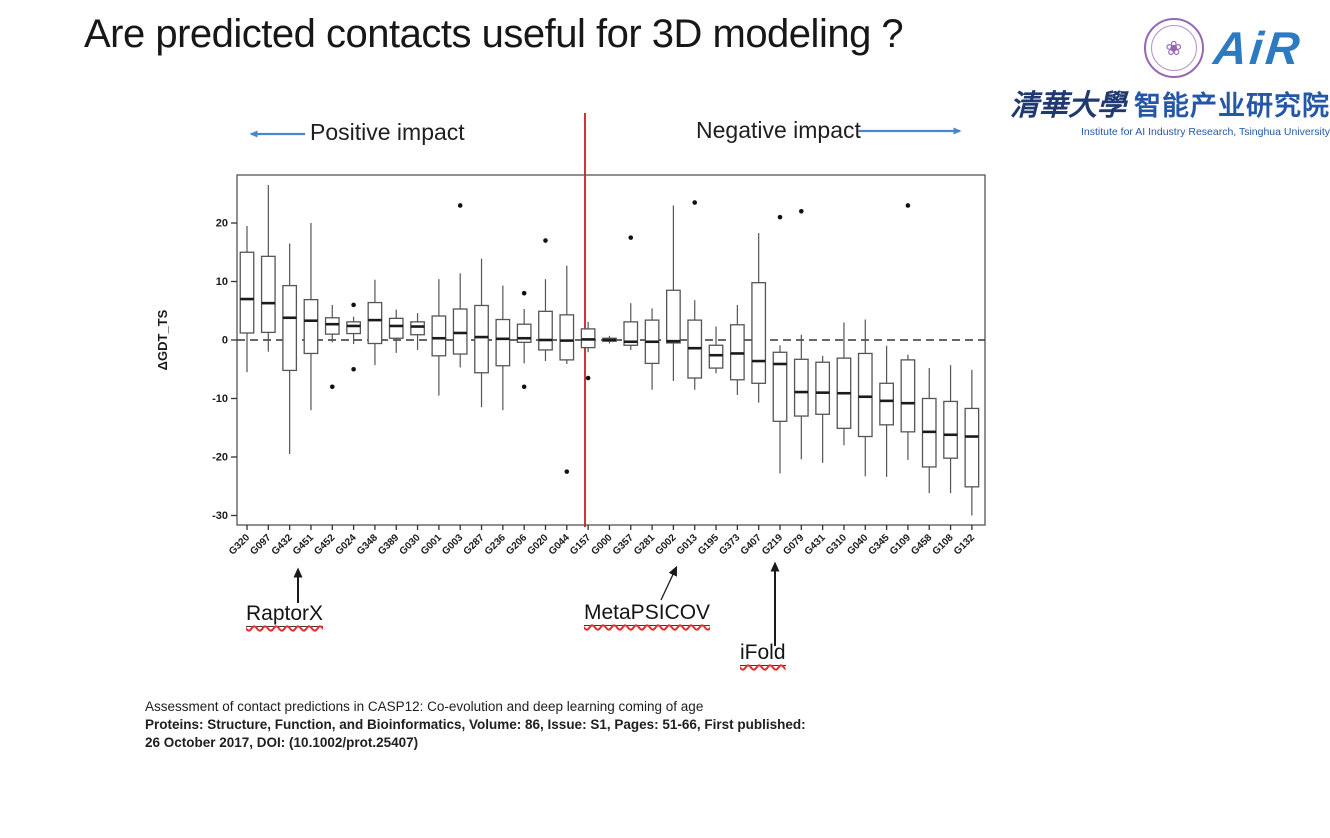  What do you see at coordinates (815, 544) in the screenshot?
I see `svg-text: G431` at bounding box center [815, 544].